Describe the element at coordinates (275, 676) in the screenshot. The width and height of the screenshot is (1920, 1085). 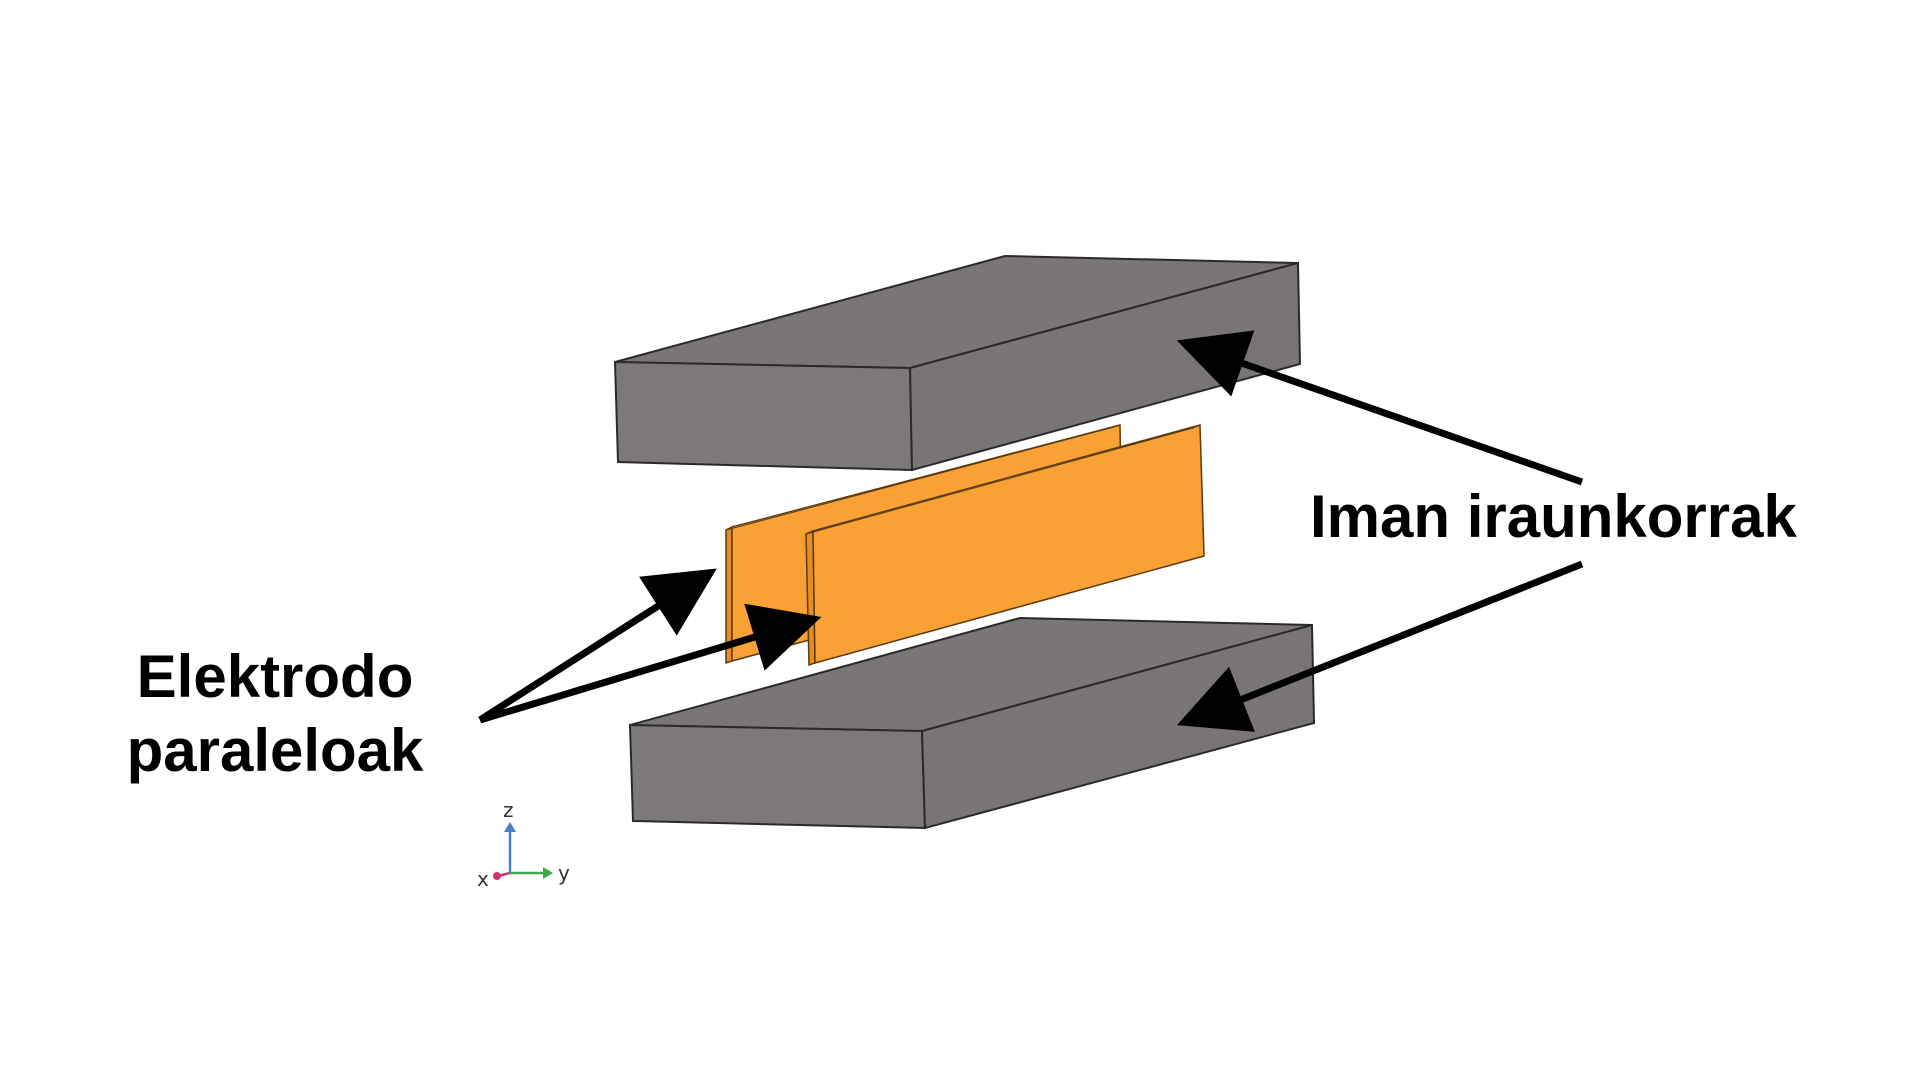
I see `electrodes-label-line1: Elektrodo` at that location.